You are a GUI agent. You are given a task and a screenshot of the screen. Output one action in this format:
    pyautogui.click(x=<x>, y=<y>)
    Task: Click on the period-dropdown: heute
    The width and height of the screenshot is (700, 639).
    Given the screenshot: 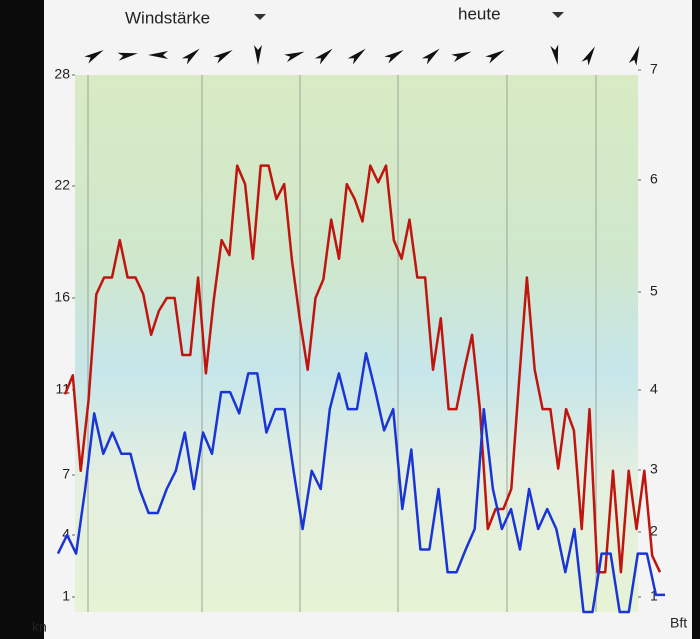 What is the action you would take?
    pyautogui.click(x=479, y=13)
    